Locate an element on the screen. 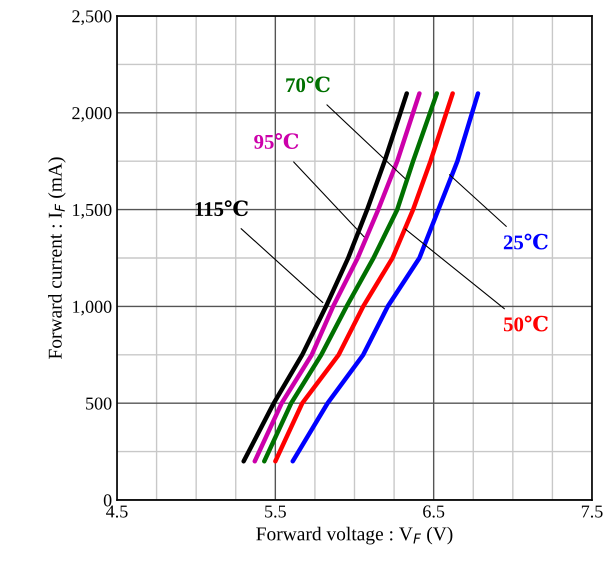  x-tick-label: 4.5 is located at coordinates (117, 512).